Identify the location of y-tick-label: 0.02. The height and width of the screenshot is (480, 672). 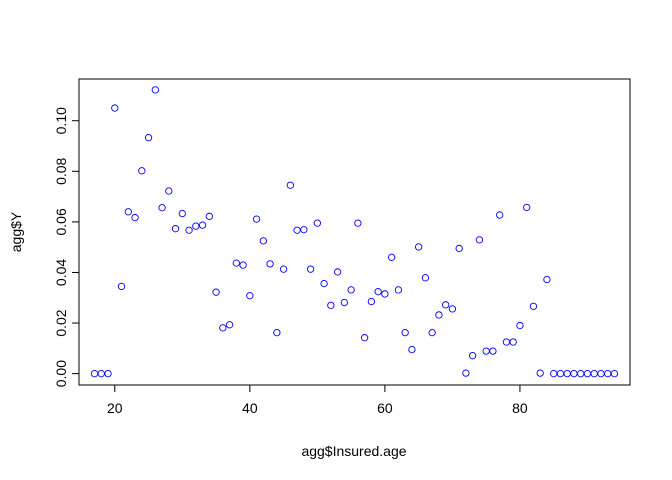
(61, 322).